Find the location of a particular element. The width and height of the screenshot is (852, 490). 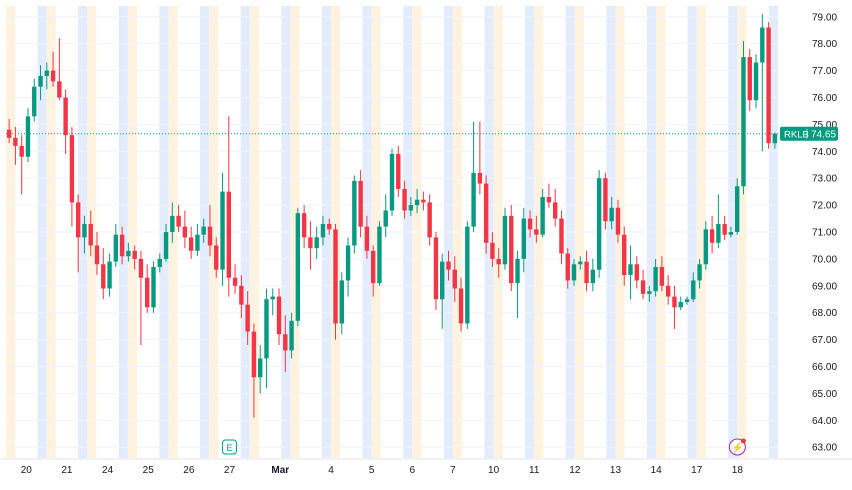

price-tick-label: 71.00 is located at coordinates (824, 233).